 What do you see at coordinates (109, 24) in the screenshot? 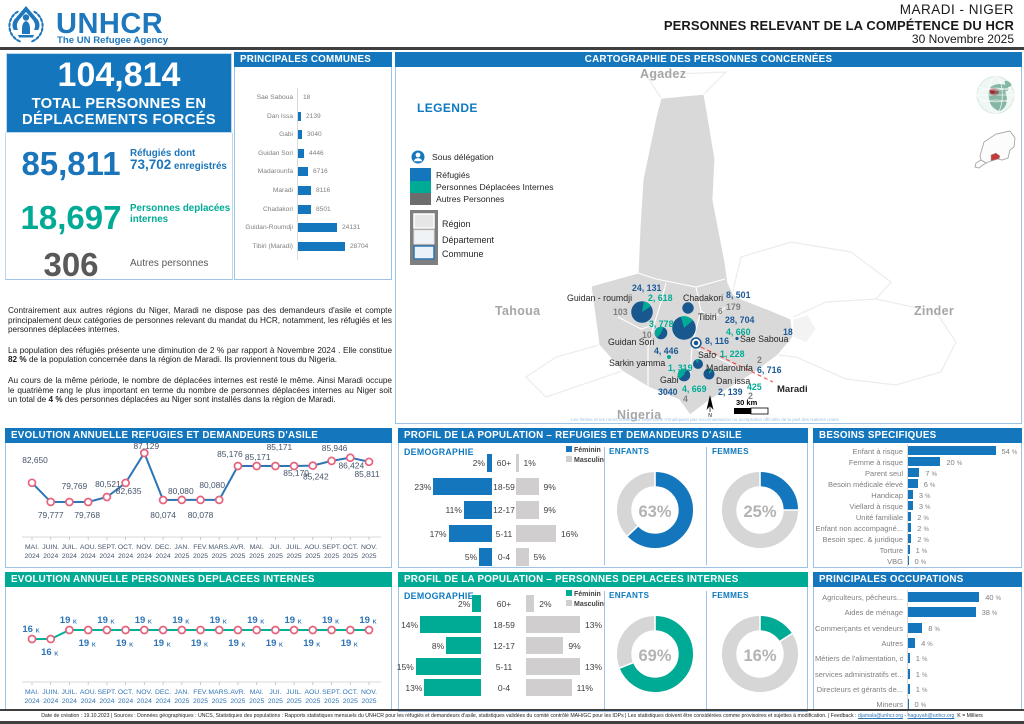
I see `svg-text: UNHCR` at bounding box center [109, 24].